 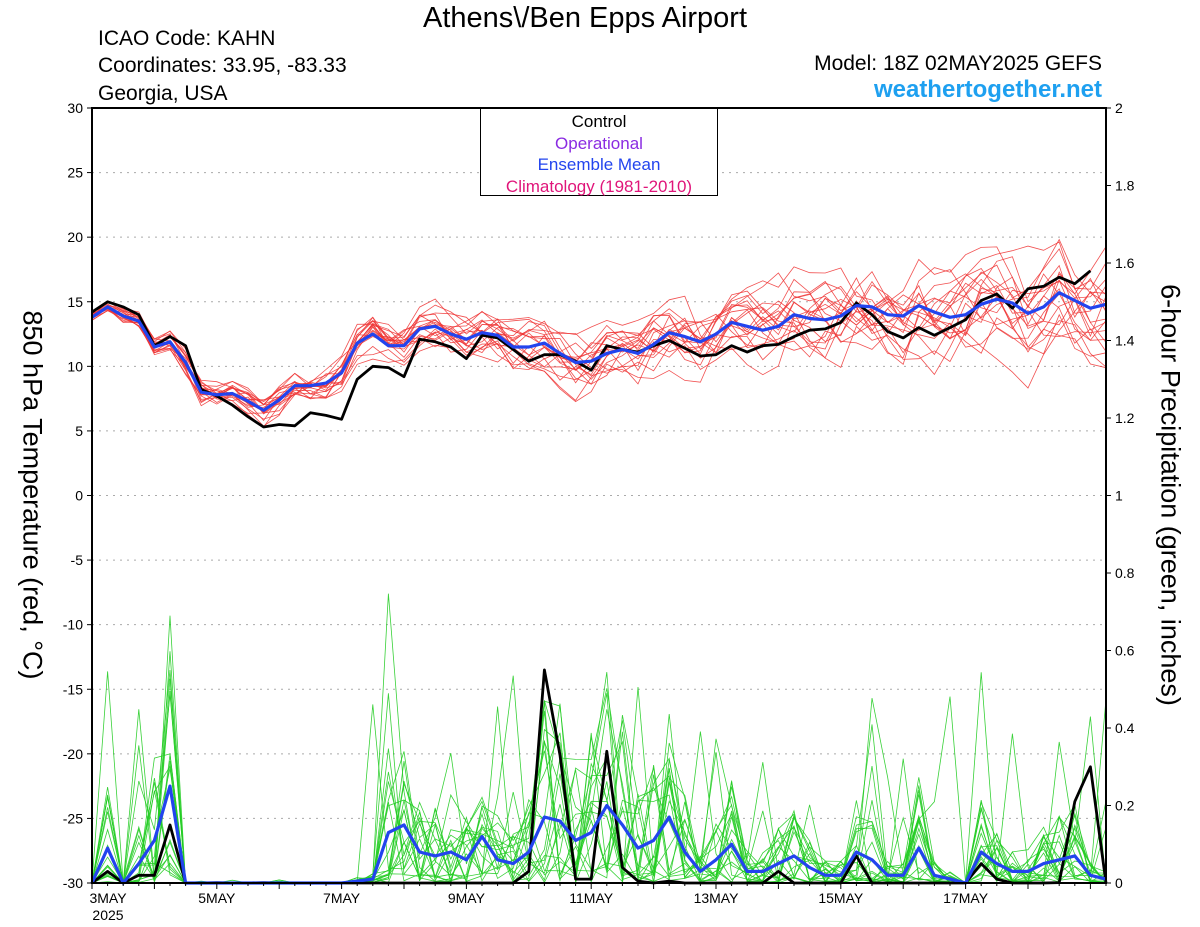 What do you see at coordinates (108, 898) in the screenshot?
I see `x-tick-label: 3MAY` at bounding box center [108, 898].